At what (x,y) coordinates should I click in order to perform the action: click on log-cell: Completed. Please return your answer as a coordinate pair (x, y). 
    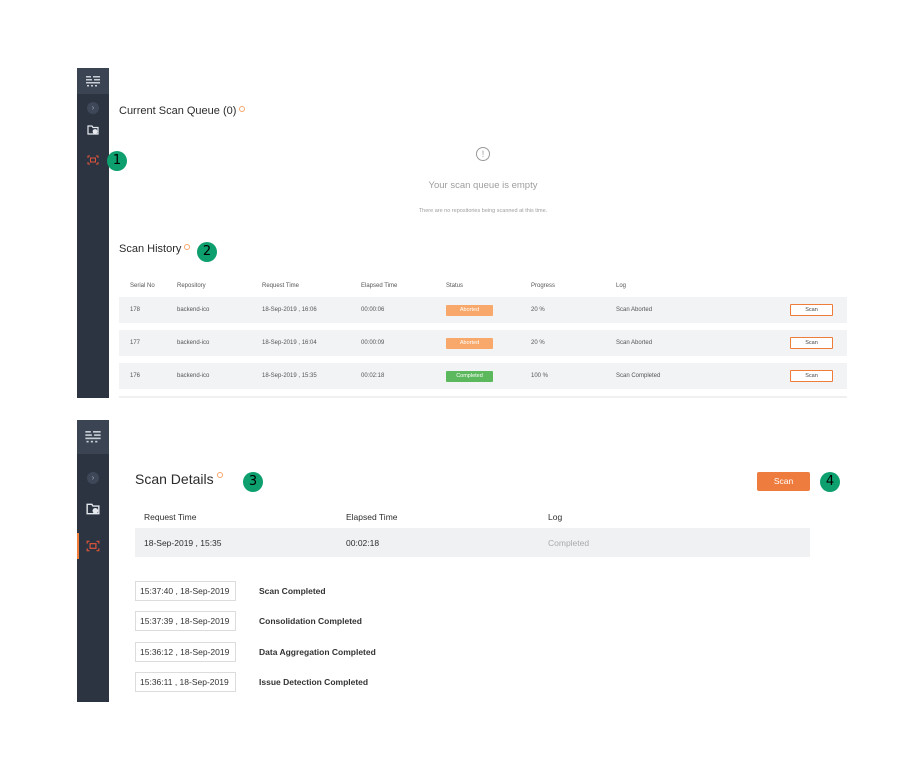
    Looking at the image, I should click on (569, 543).